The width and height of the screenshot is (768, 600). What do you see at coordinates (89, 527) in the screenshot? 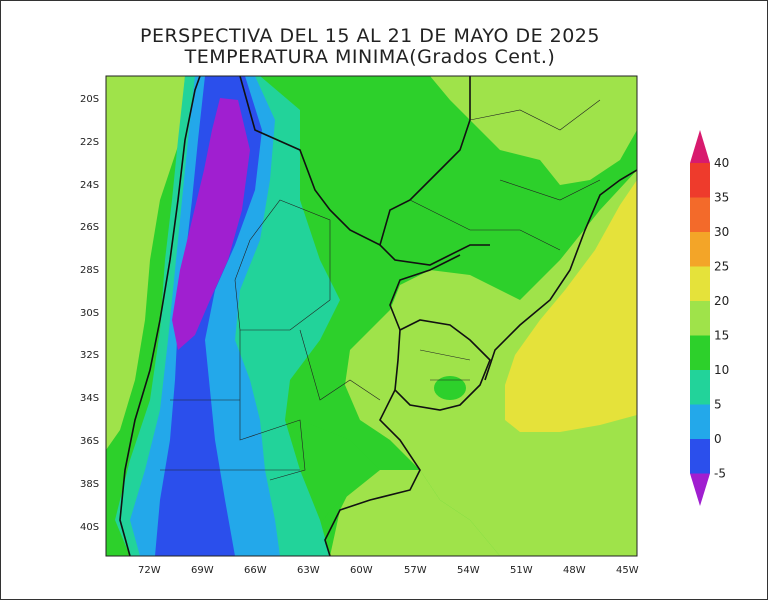
I see `lat-label: 40S` at bounding box center [89, 527].